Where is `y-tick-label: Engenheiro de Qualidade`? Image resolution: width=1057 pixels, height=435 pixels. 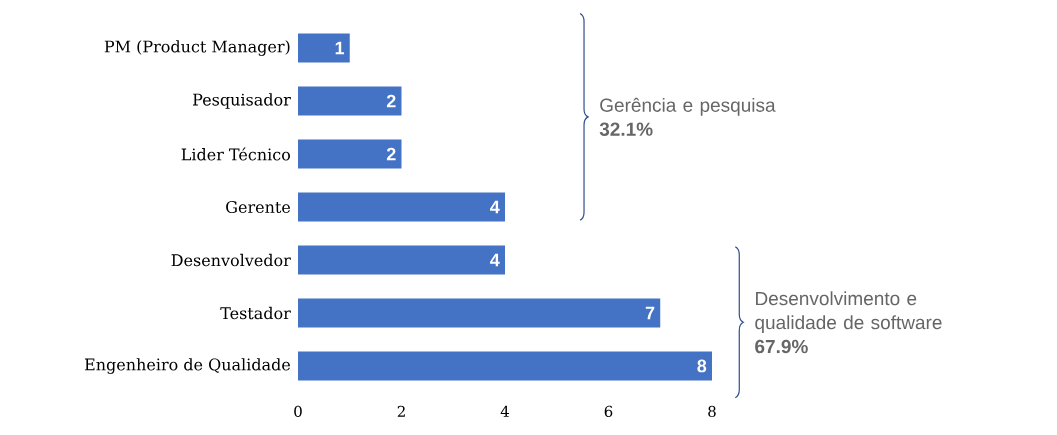 y-tick-label: Engenheiro de Qualidade is located at coordinates (187, 366).